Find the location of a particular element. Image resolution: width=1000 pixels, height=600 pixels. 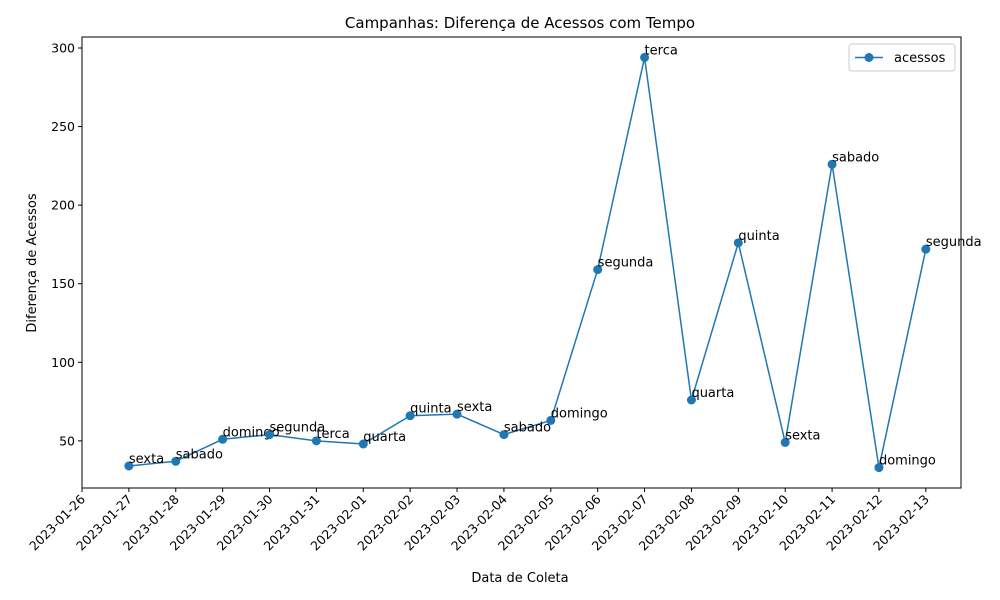

y-axis-label: Diferença de Acessos is located at coordinates (32, 262).